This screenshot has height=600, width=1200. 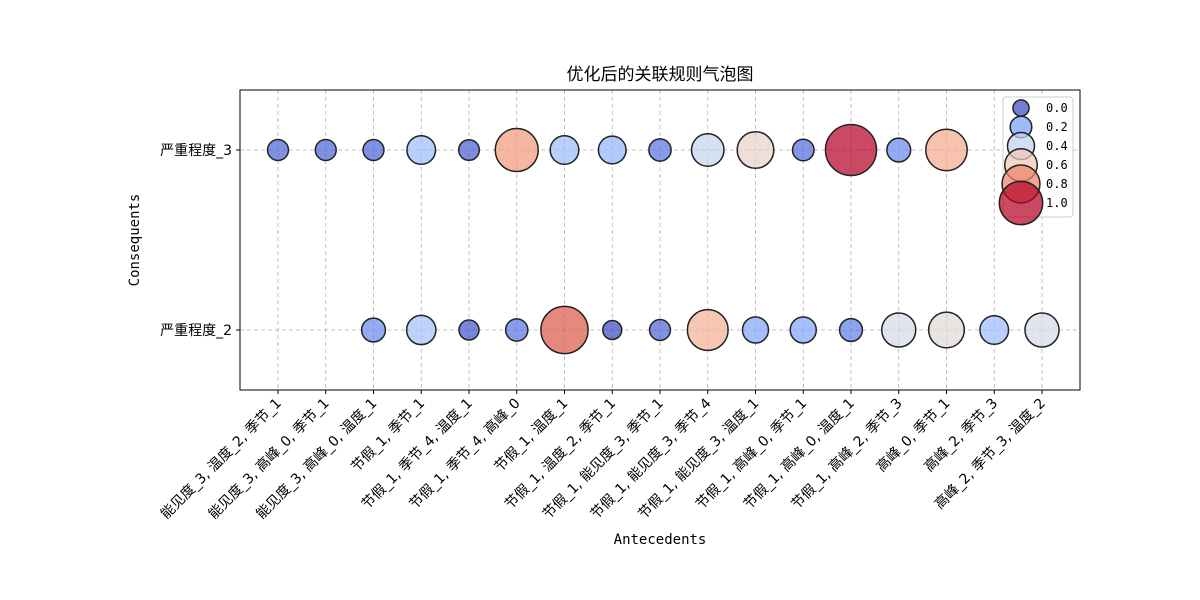 What do you see at coordinates (196, 331) in the screenshot?
I see `y-tick-label: 严重程度_2` at bounding box center [196, 331].